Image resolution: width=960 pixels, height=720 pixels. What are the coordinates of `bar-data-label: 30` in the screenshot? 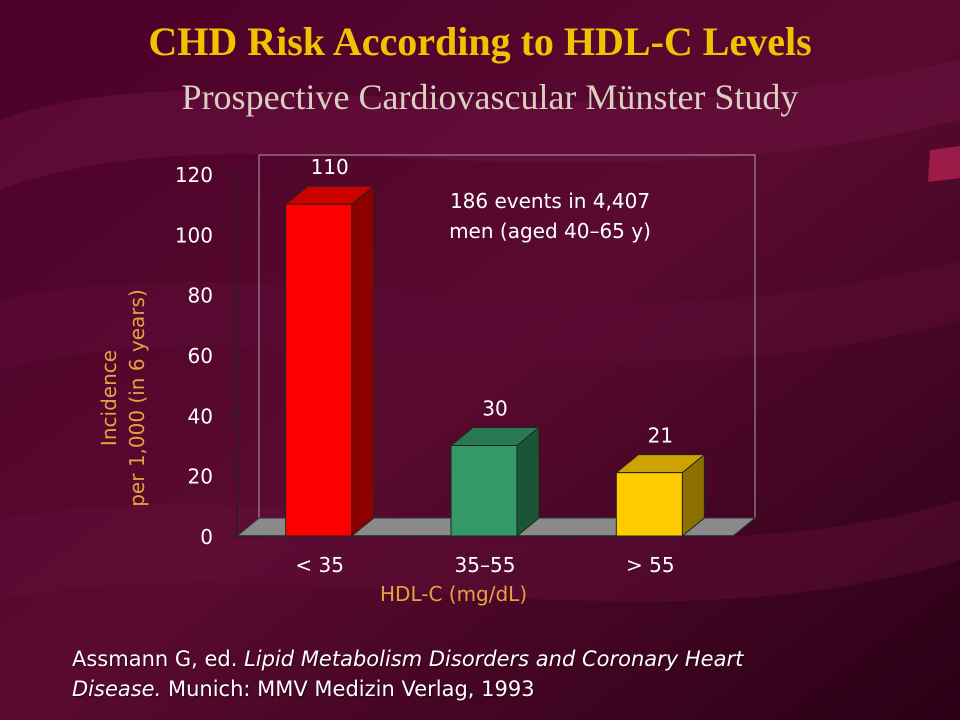 It's located at (494, 409).